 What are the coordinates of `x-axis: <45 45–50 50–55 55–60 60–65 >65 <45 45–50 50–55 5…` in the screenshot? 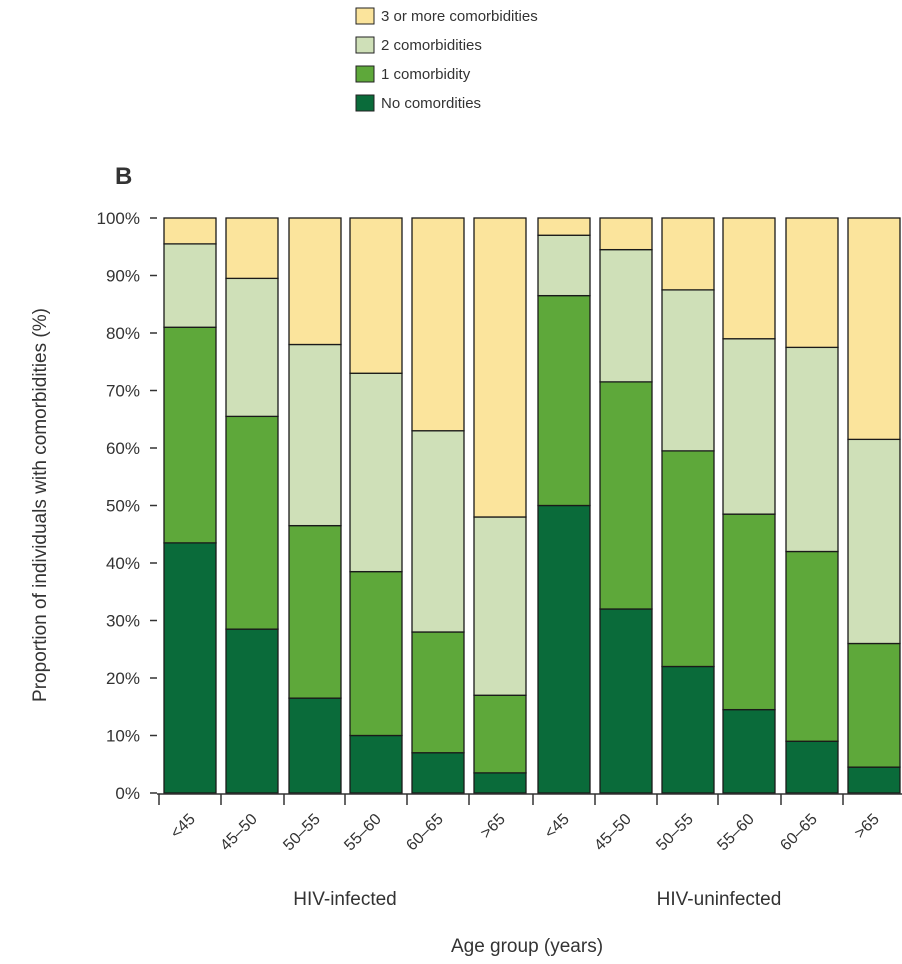 It's located at (529, 851).